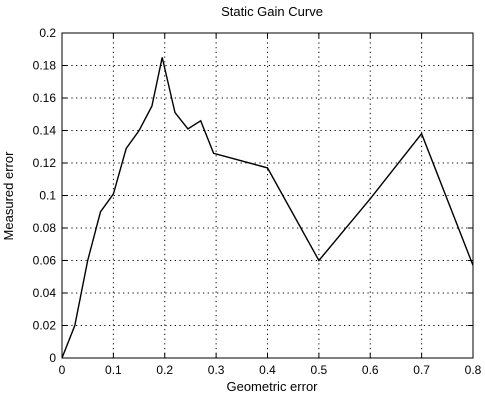  What do you see at coordinates (272, 386) in the screenshot?
I see `x-axis-label: Geometric error` at bounding box center [272, 386].